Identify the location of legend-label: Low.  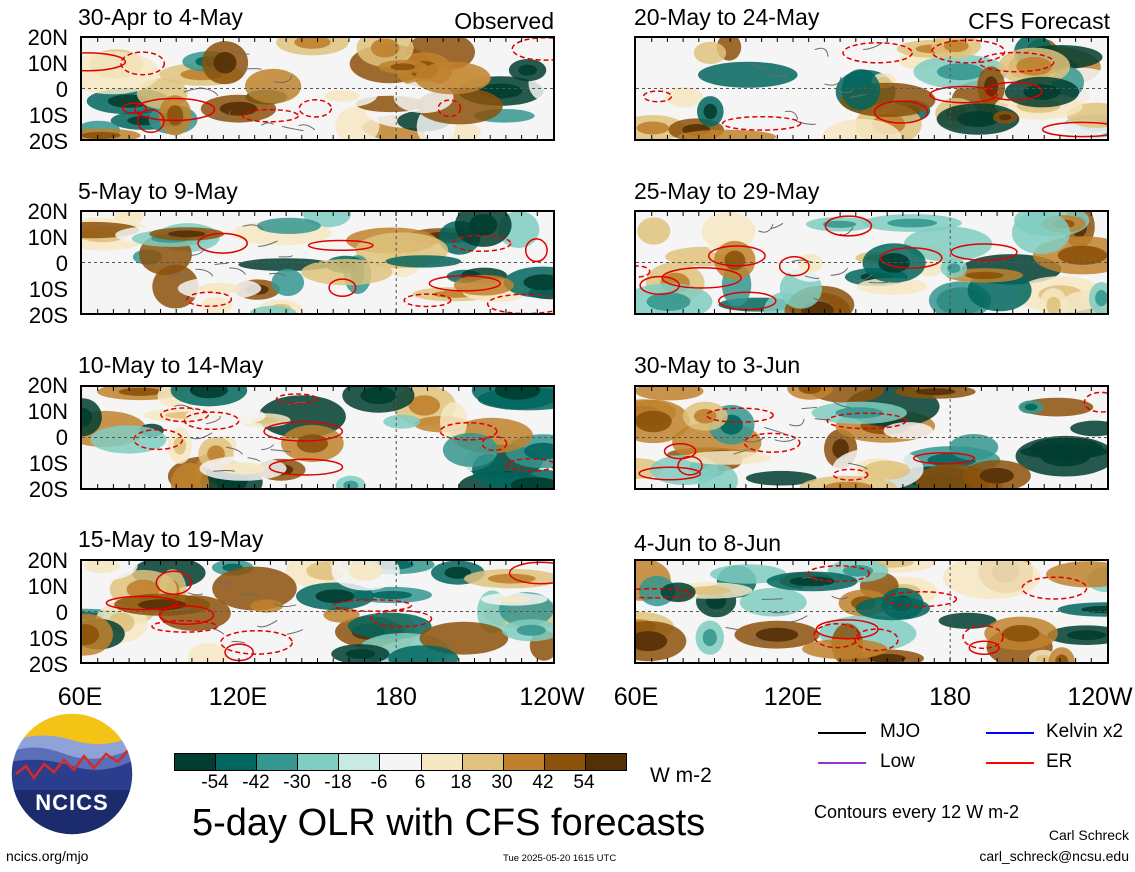
(897, 761).